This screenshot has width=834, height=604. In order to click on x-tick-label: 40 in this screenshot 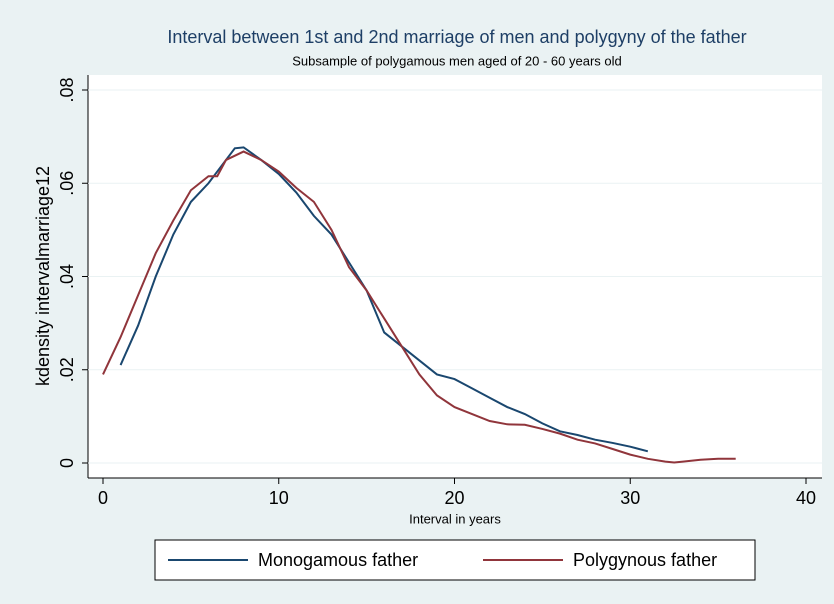, I will do `click(806, 498)`.